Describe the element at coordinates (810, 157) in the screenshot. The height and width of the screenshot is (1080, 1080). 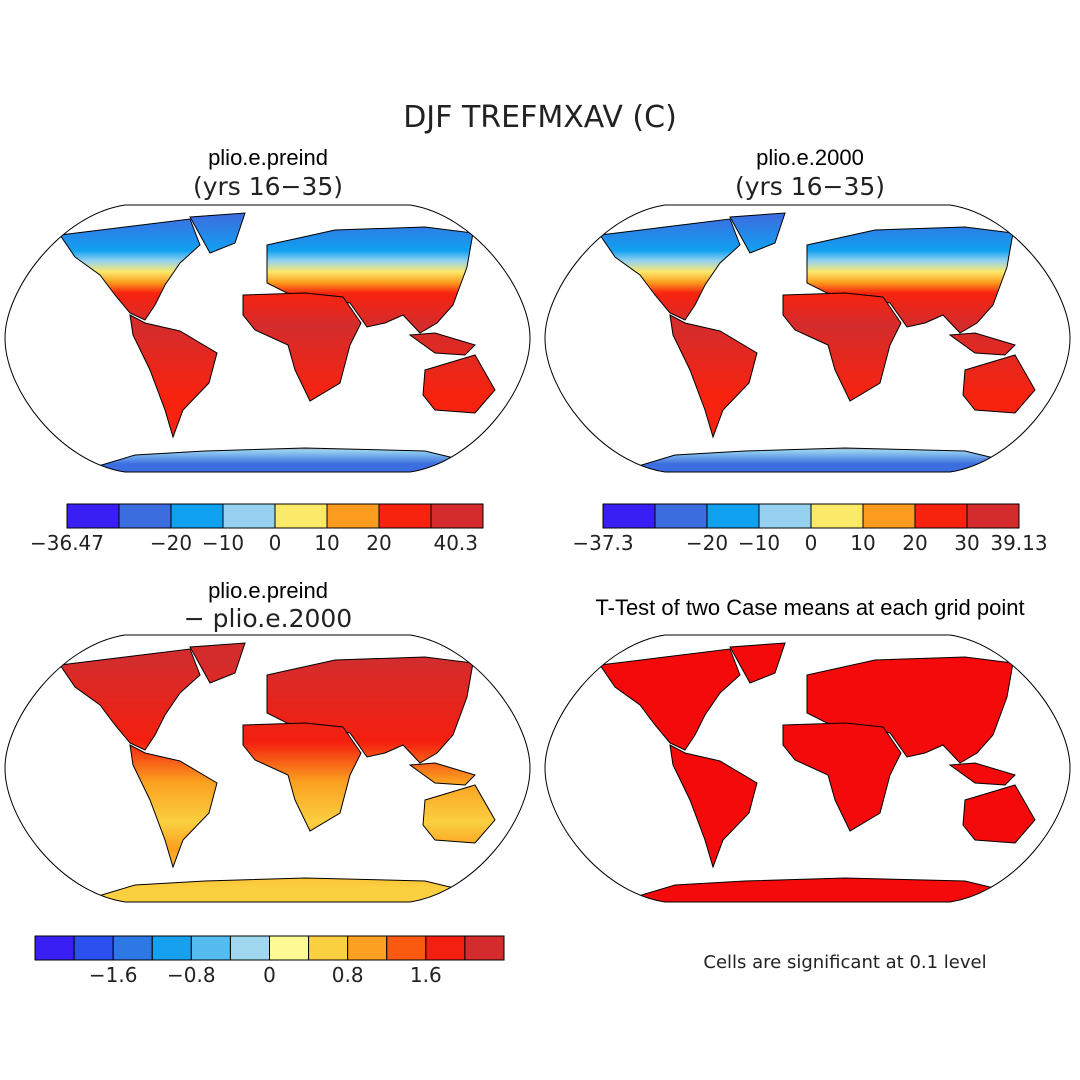
I see `panel-title: plio.e.2000` at that location.